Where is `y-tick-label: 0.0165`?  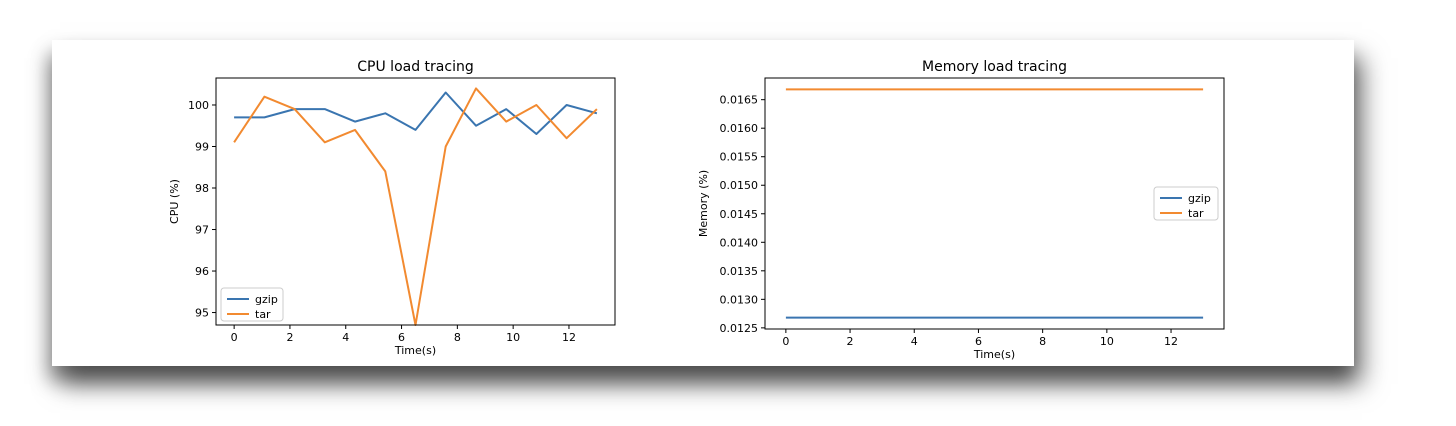 y-tick-label: 0.0165 is located at coordinates (739, 100).